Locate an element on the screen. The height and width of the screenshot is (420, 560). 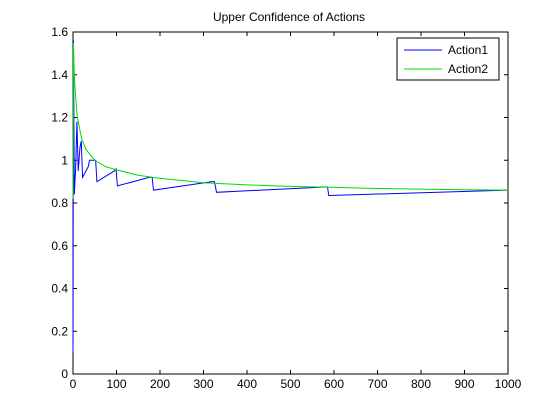
x-tick-label: 900 is located at coordinates (464, 384).